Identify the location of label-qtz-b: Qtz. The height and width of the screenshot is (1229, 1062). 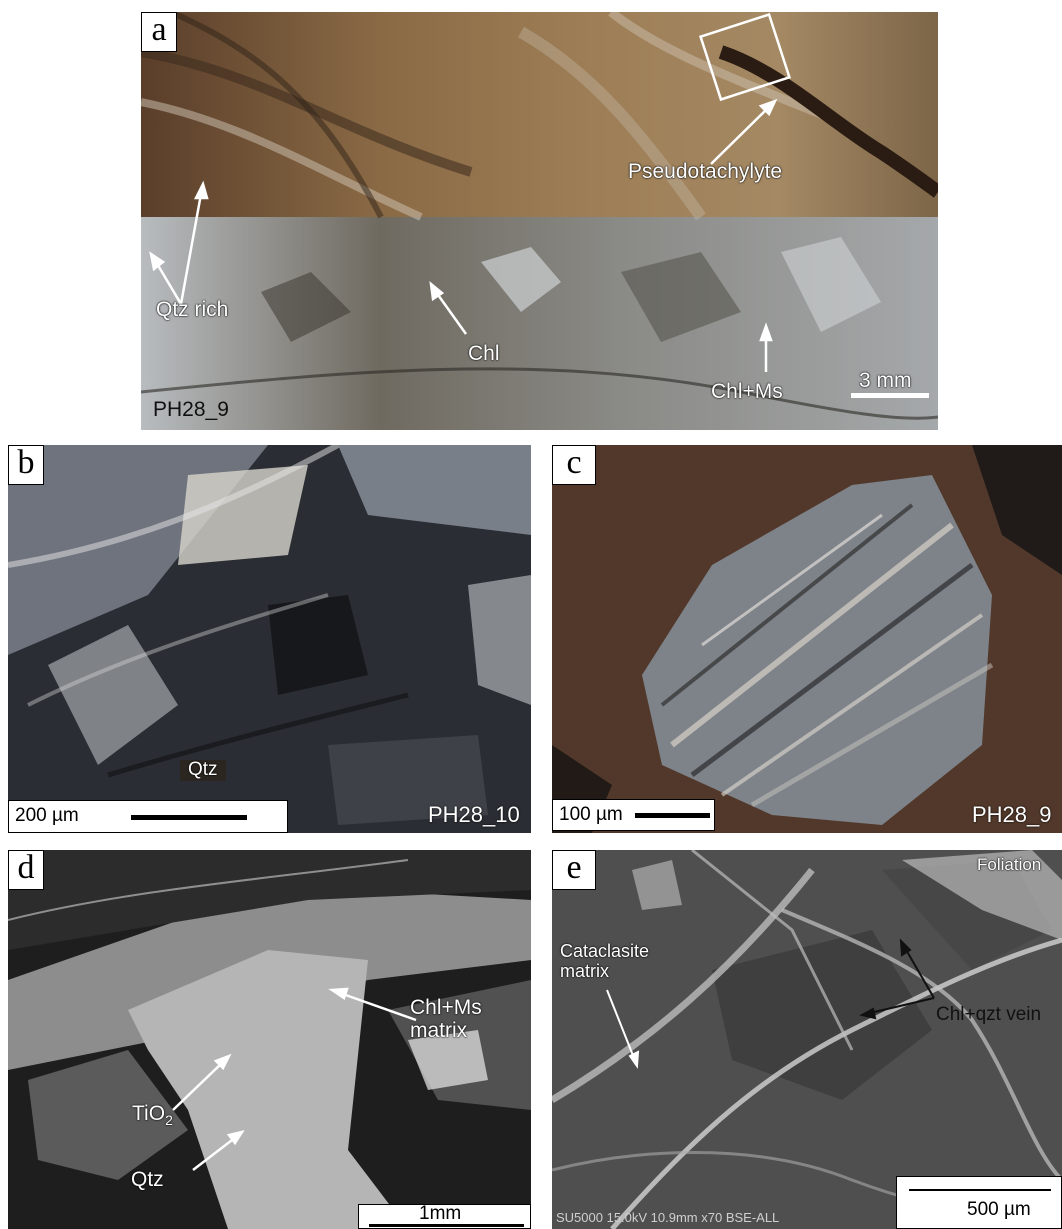
(203, 770).